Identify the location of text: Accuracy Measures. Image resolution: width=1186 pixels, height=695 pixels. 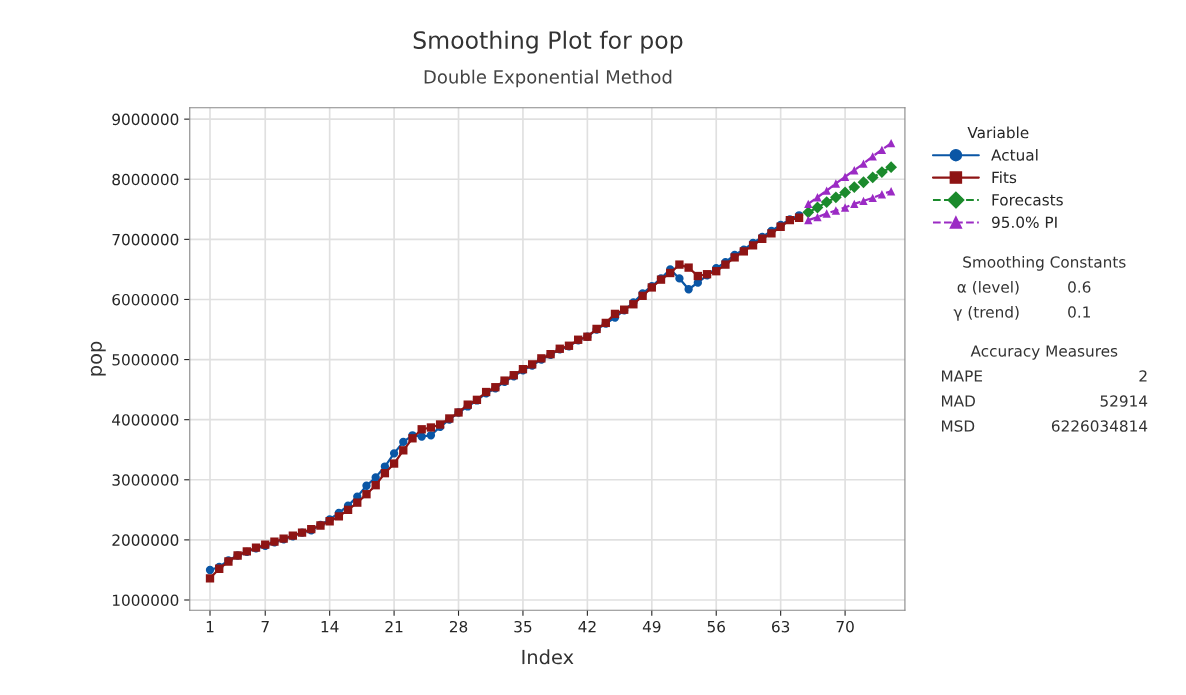
(1044, 352).